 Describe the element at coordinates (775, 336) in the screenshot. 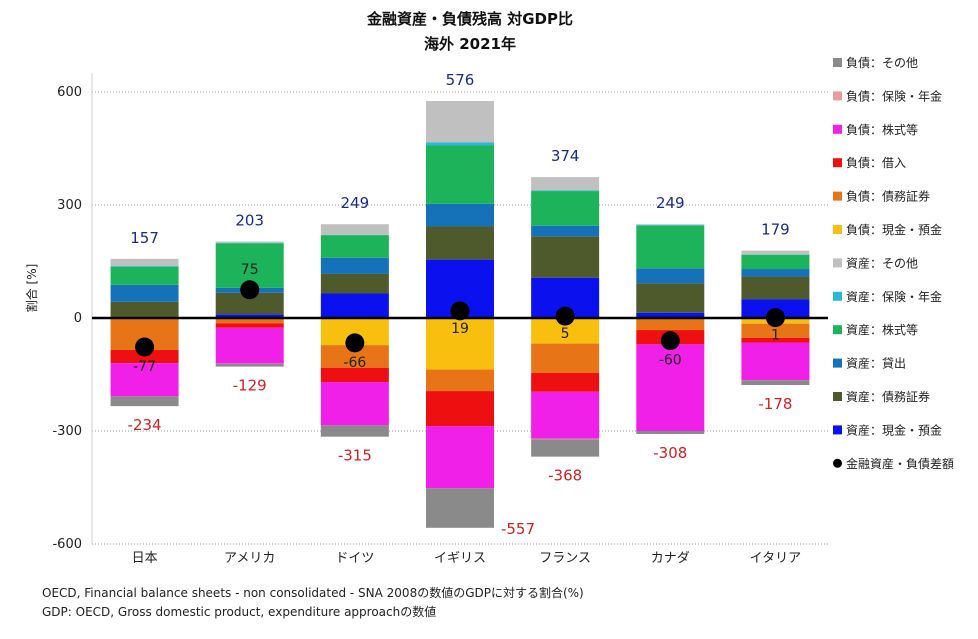

I see `net-value-label: 1` at that location.